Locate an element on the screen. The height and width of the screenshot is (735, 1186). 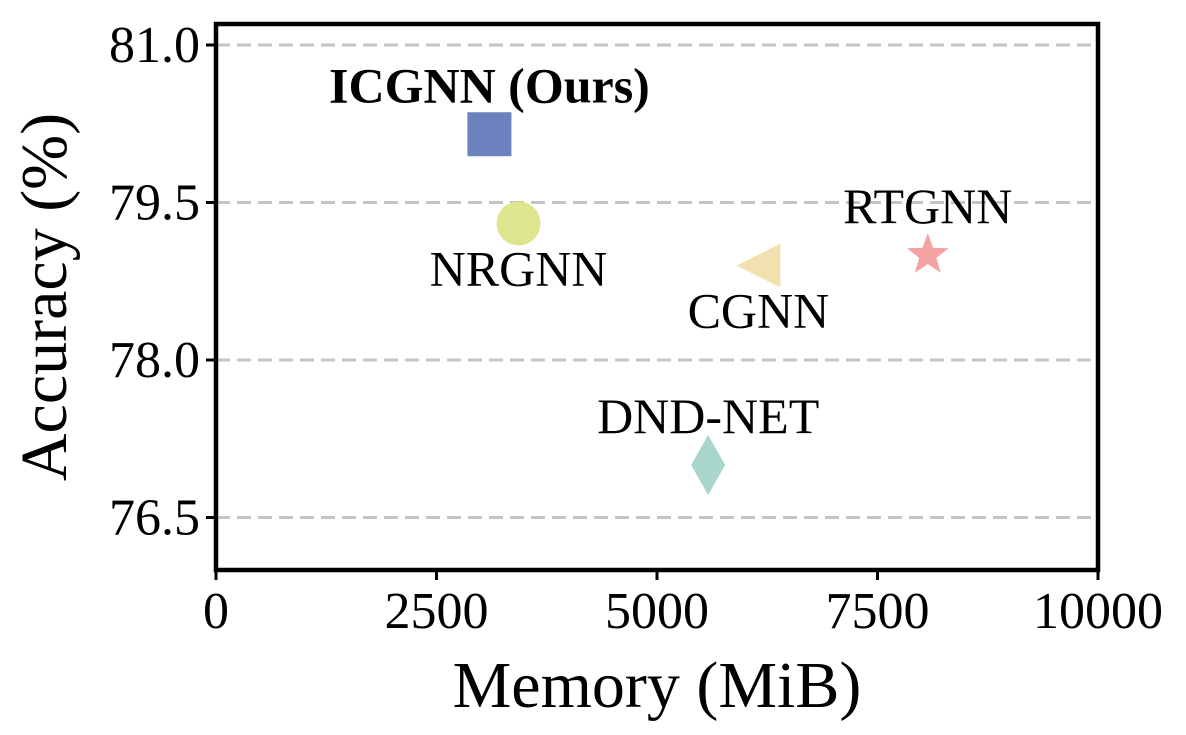
diamond-marker is located at coordinates (708, 465).